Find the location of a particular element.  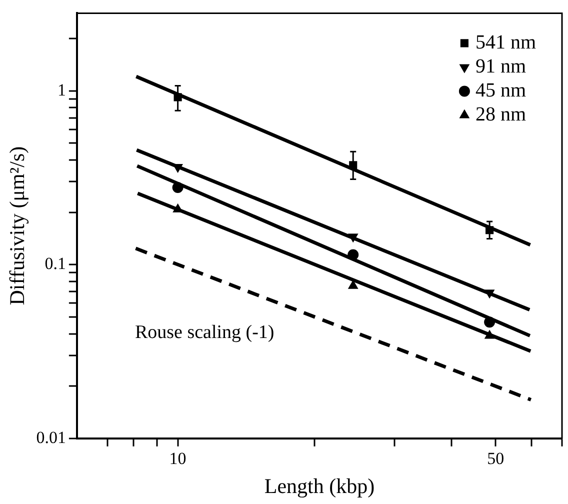

x-tick-label: 50 is located at coordinates (495, 458).